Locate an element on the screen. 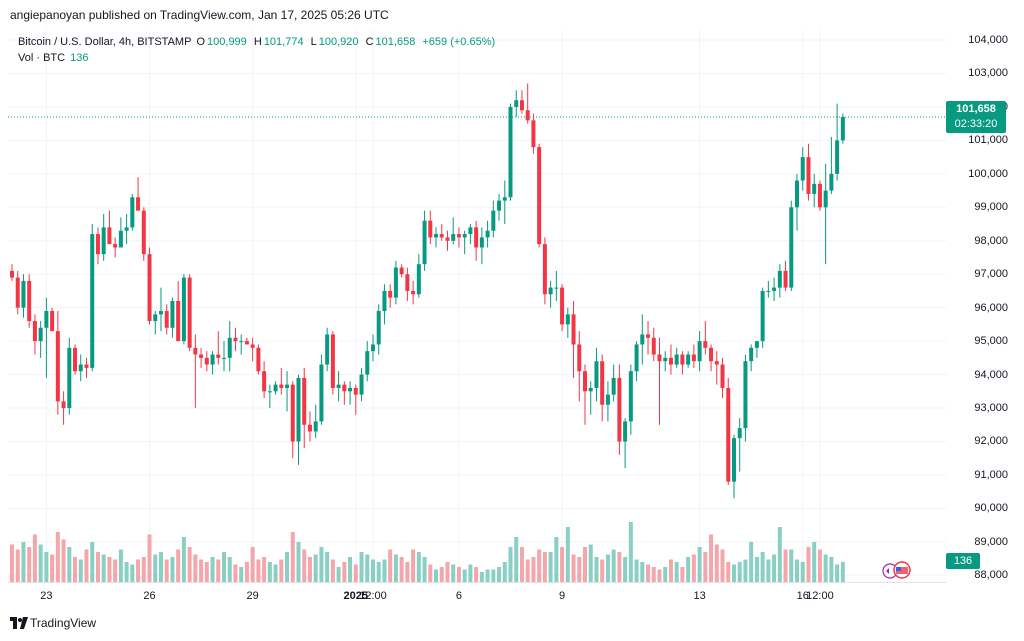 This screenshot has height=641, width=1024. price-tick-label: 103,000 is located at coordinates (988, 73).